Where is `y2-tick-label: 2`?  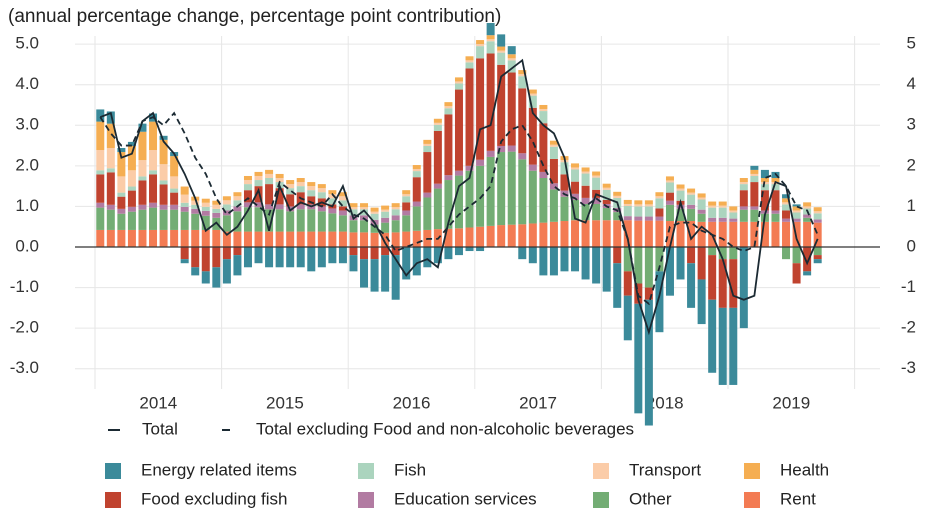
y2-tick-label: 2 is located at coordinates (911, 164).